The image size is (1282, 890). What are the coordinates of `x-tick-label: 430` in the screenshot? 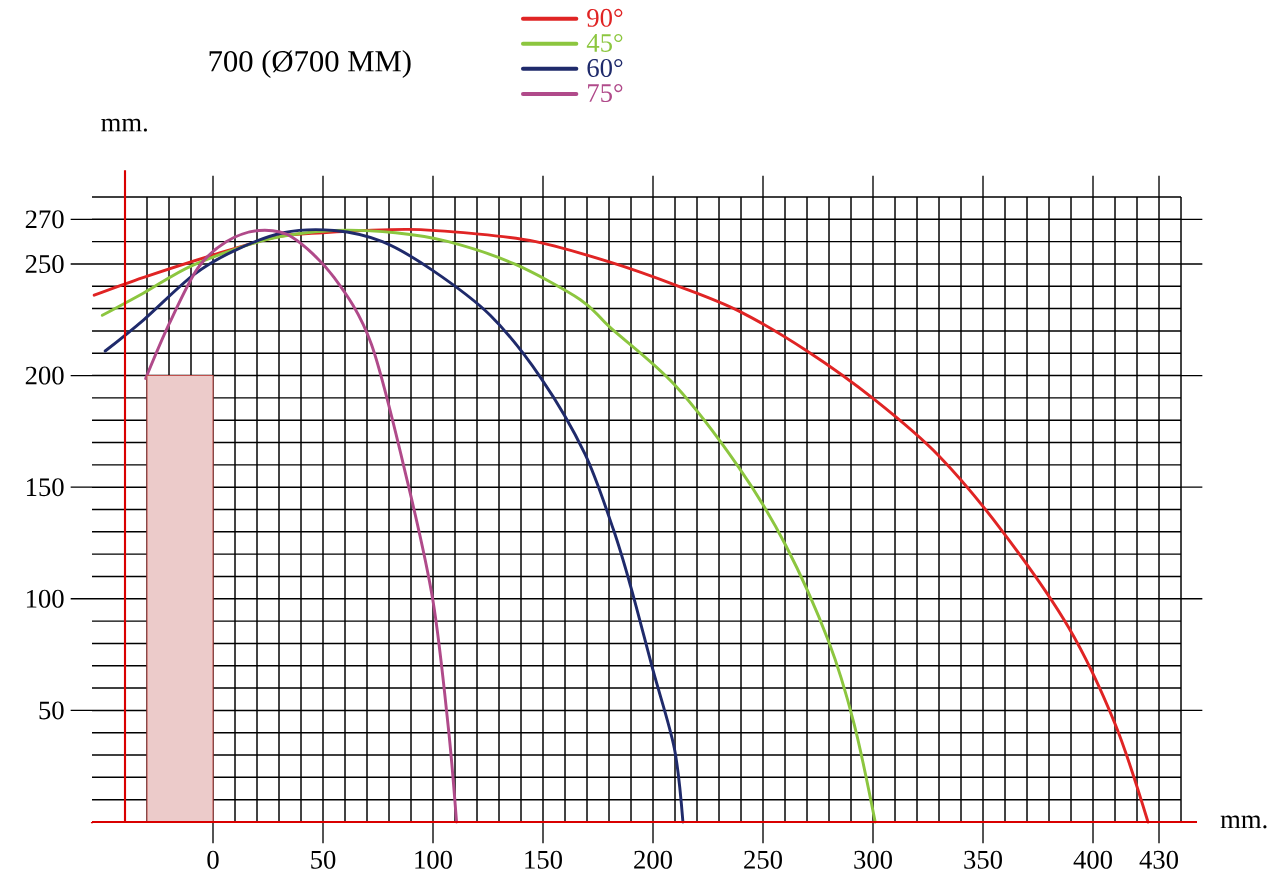 It's located at (1158, 859).